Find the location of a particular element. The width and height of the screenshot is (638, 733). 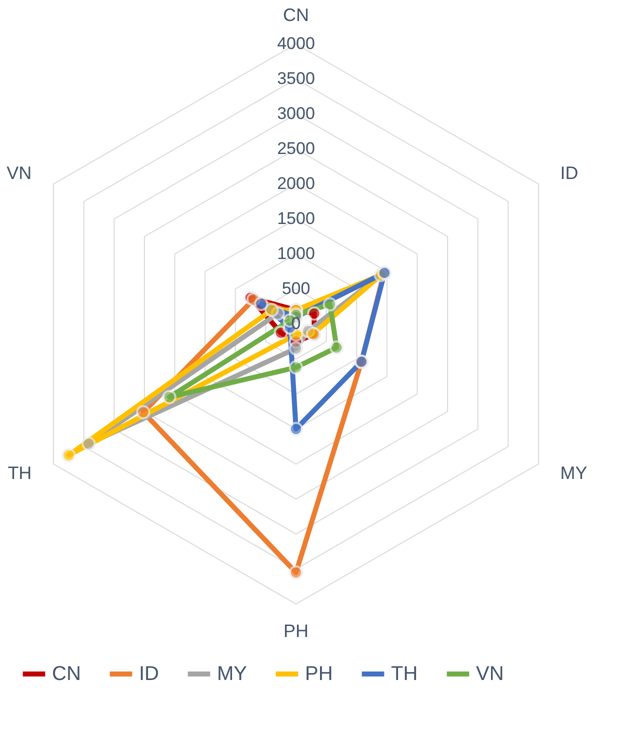

y-tick-label: 3000 is located at coordinates (296, 113).